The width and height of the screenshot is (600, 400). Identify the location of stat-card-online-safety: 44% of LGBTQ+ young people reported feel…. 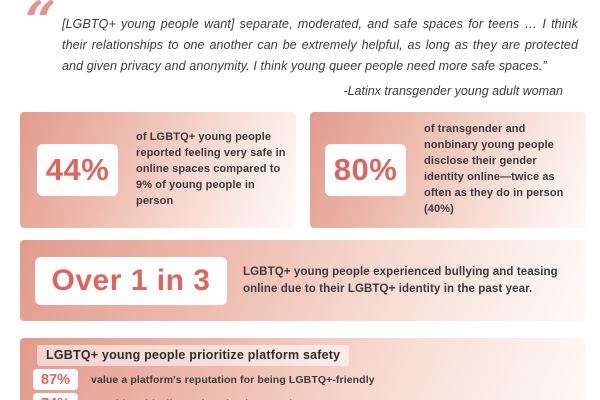
(158, 170).